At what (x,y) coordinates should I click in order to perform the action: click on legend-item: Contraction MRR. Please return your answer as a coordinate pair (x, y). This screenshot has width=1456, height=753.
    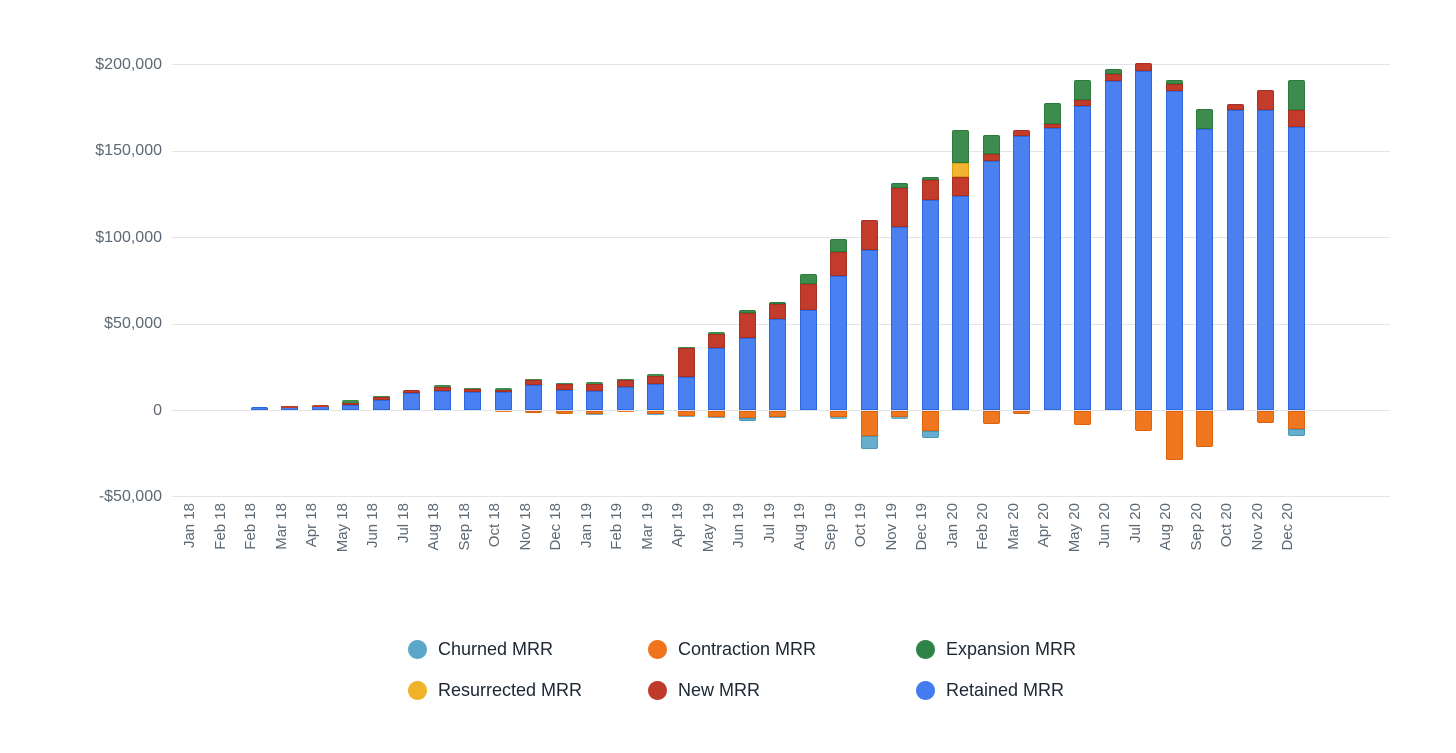
    Looking at the image, I should click on (732, 649).